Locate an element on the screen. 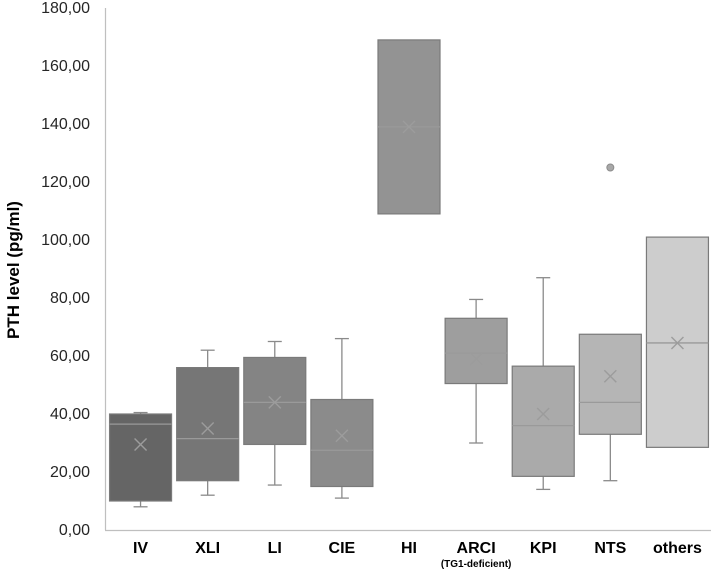 This screenshot has width=711, height=573. box-arci is located at coordinates (476, 371).